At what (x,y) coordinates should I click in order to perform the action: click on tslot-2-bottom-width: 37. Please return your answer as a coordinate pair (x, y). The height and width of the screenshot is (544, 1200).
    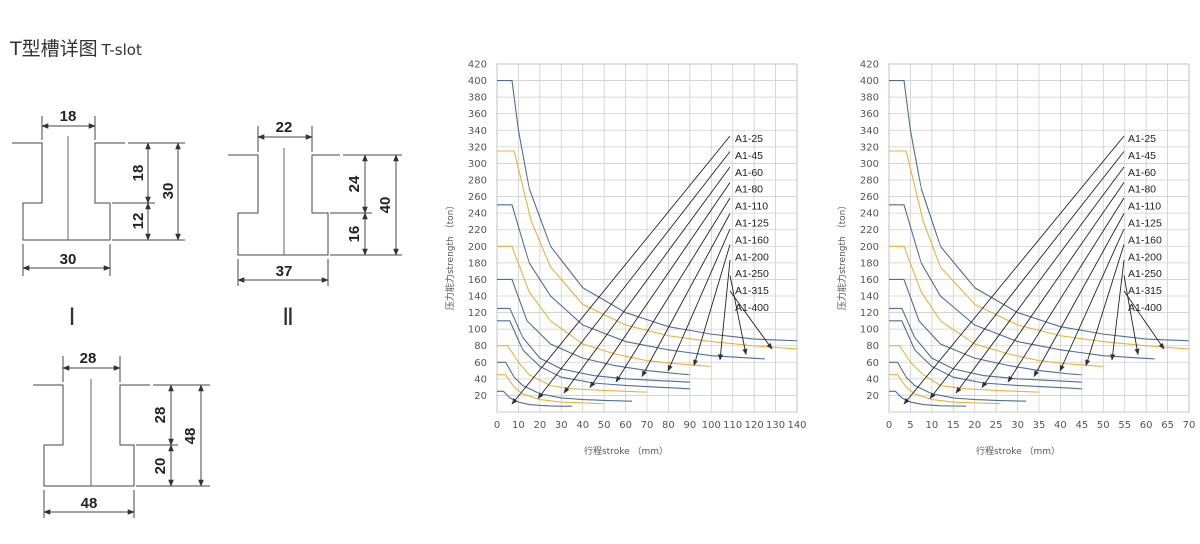
    Looking at the image, I should click on (284, 271).